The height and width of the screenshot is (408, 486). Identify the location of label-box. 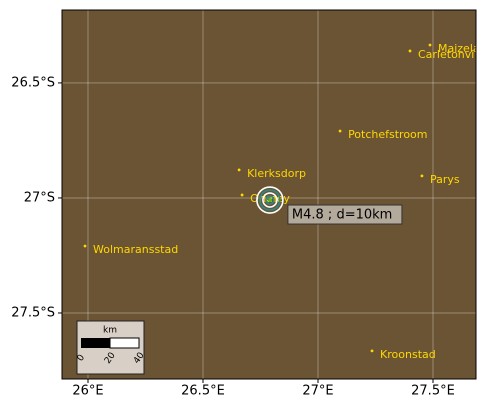
(345, 214).